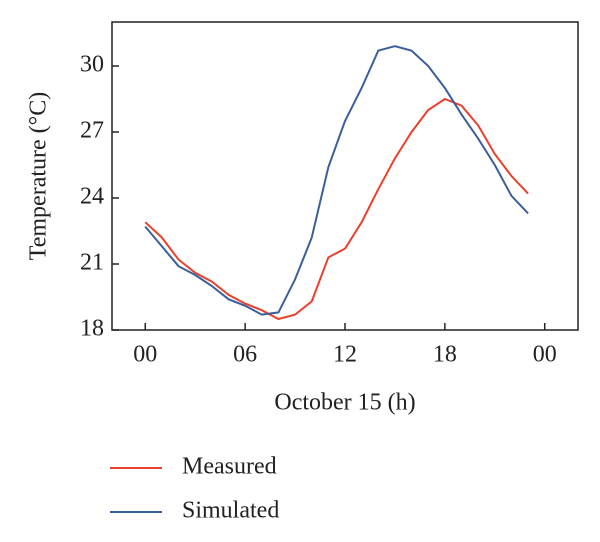  I want to click on y-tick-label: 30, so click(92, 65).